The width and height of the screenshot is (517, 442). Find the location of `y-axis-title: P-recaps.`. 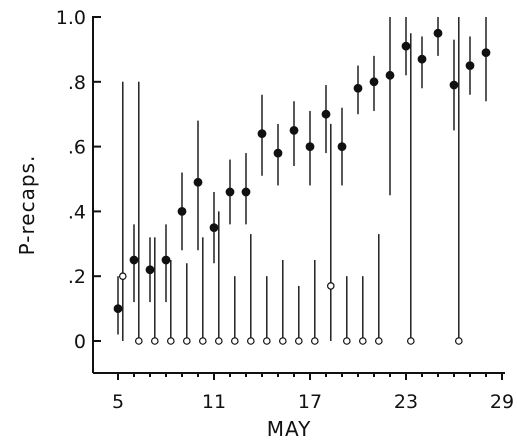

y-axis-title: P-recaps. is located at coordinates (27, 205).